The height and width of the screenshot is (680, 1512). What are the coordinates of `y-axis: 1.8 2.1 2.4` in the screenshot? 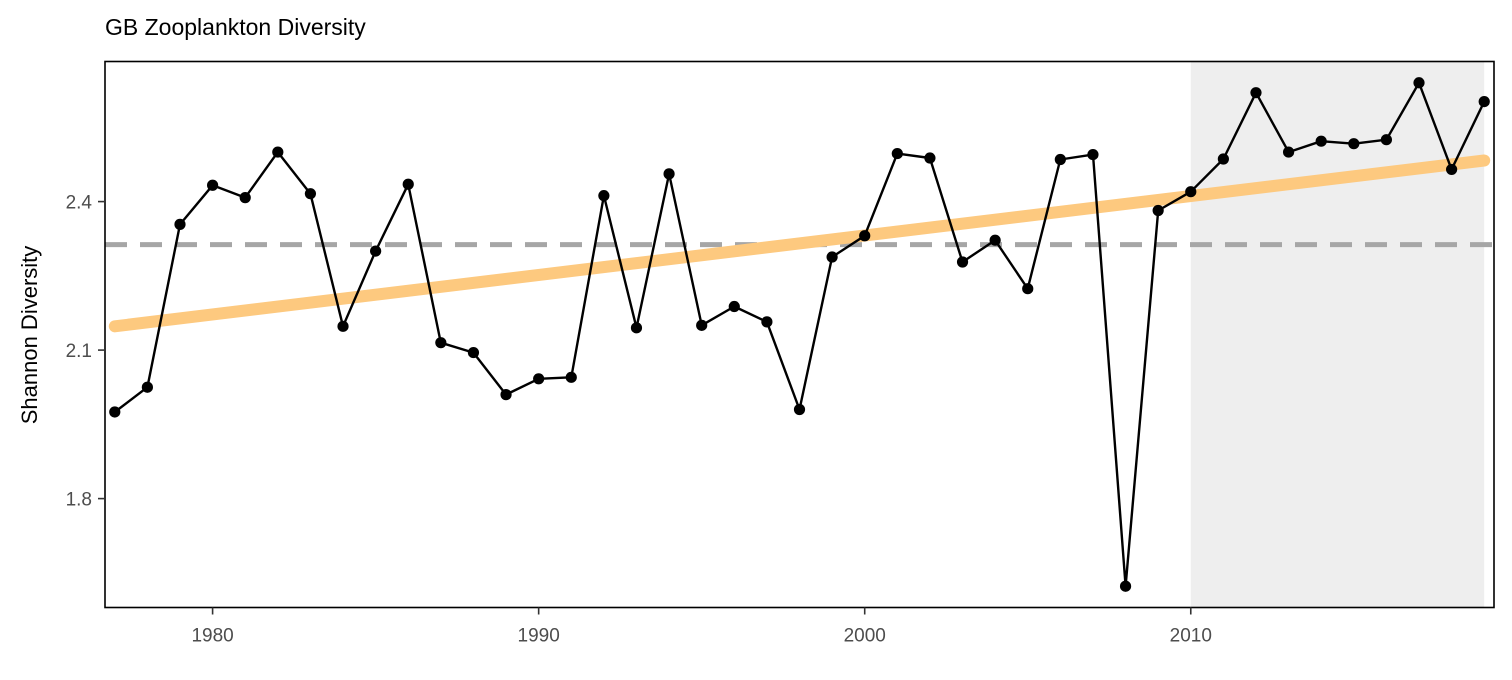 It's located at (85, 352).